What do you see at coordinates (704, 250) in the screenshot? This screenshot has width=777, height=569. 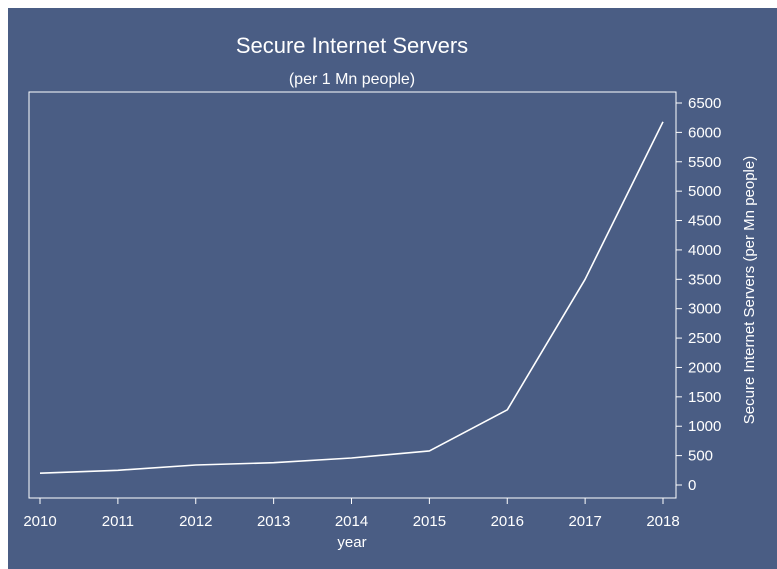 I see `y-tick-label: 4000` at bounding box center [704, 250].